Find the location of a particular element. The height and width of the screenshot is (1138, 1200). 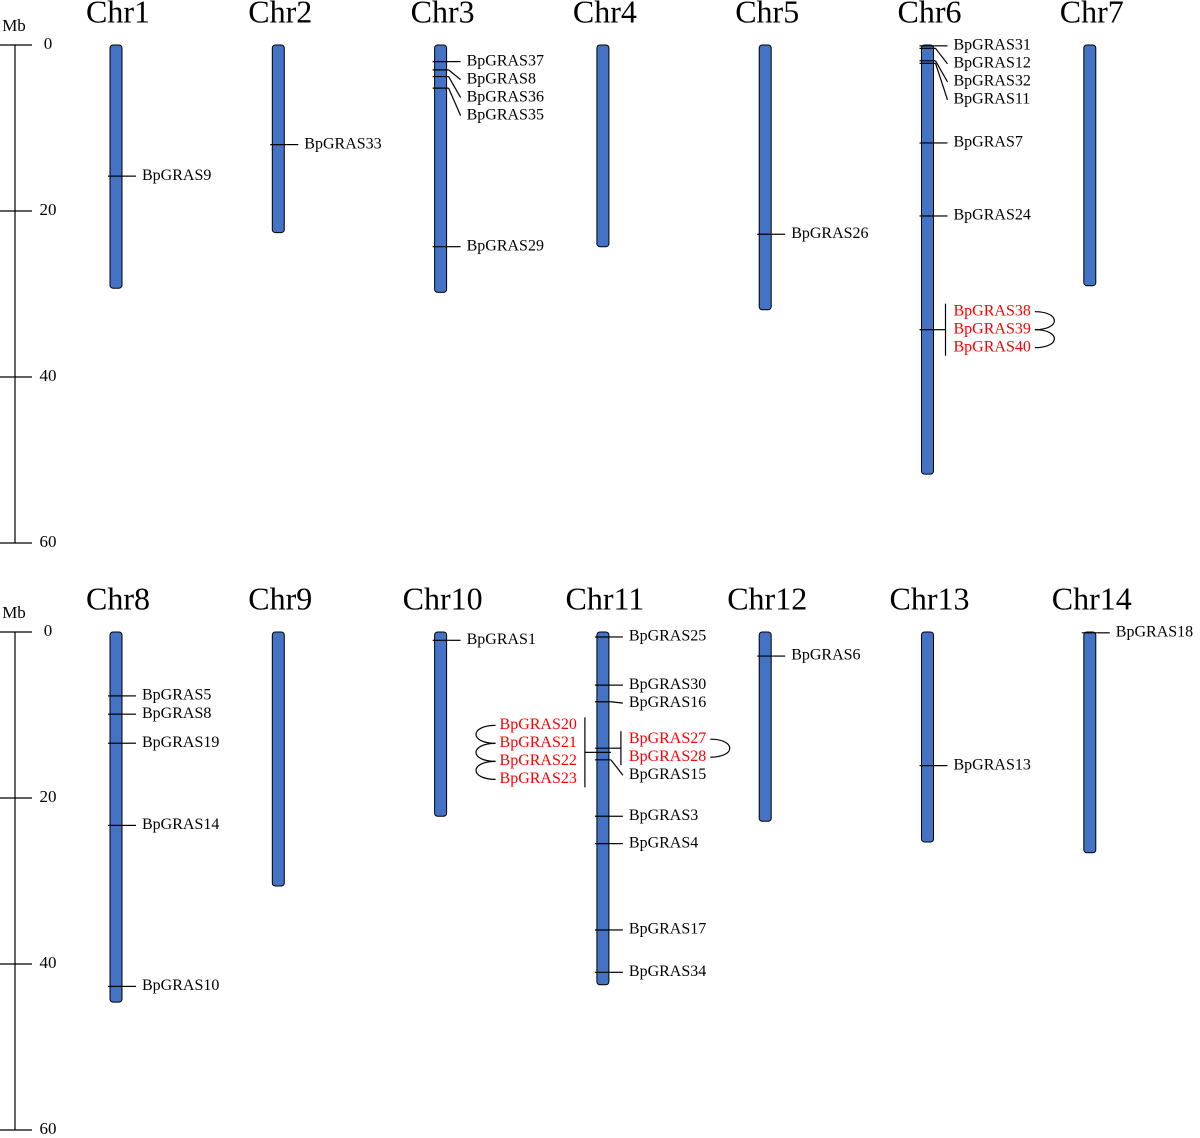

gene-label: BpGRAS1 is located at coordinates (501, 639).